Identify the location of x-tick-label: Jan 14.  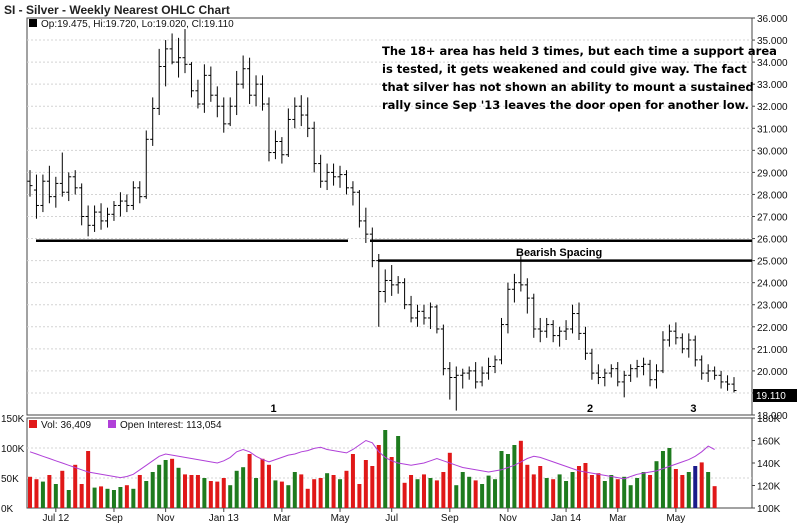
(566, 518).